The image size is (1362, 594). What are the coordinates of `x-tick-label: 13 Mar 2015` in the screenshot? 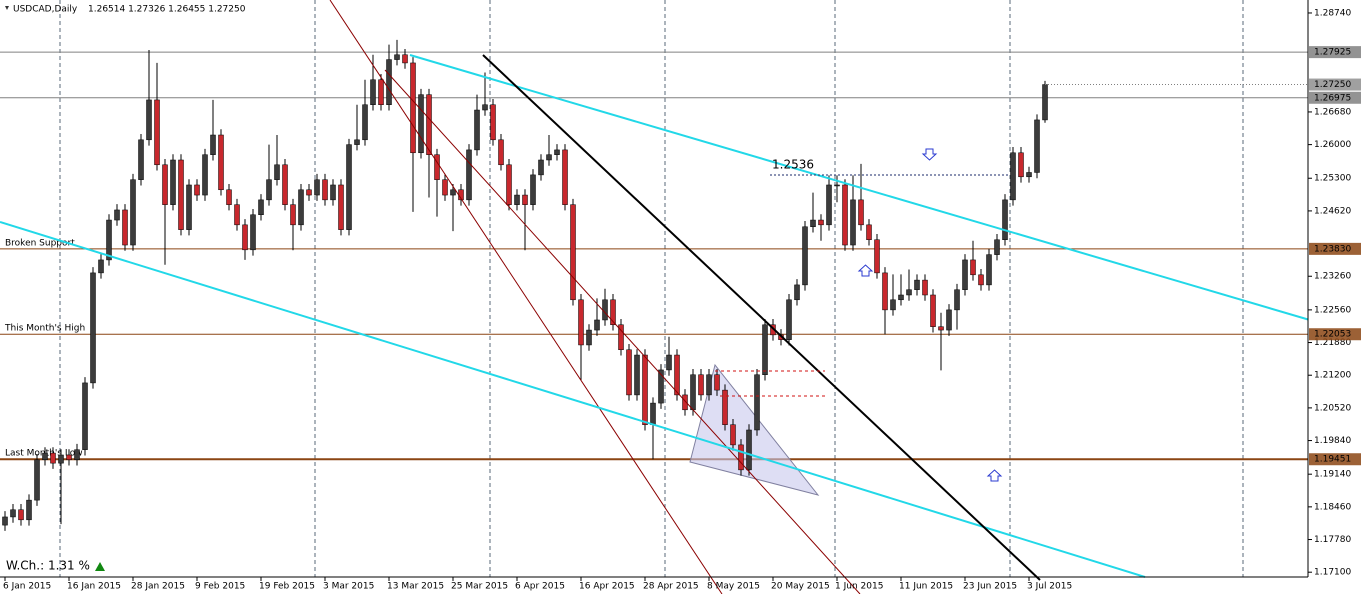 It's located at (415, 587).